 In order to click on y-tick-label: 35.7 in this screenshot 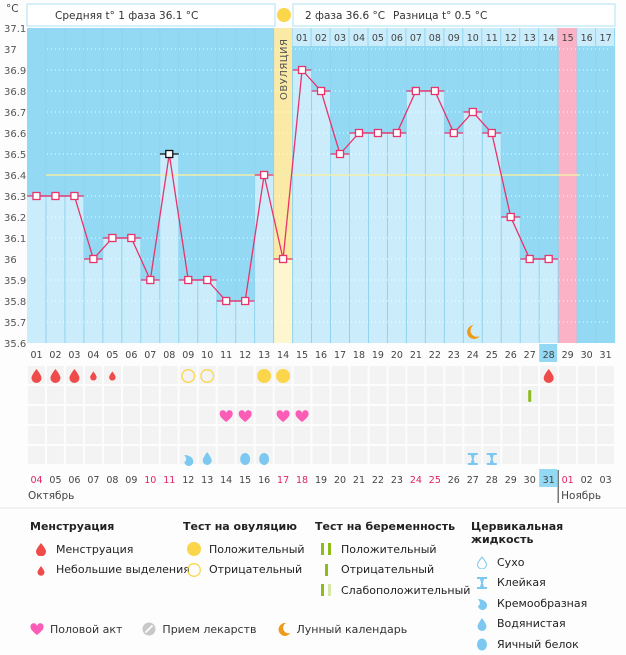, I will do `click(15, 323)`.